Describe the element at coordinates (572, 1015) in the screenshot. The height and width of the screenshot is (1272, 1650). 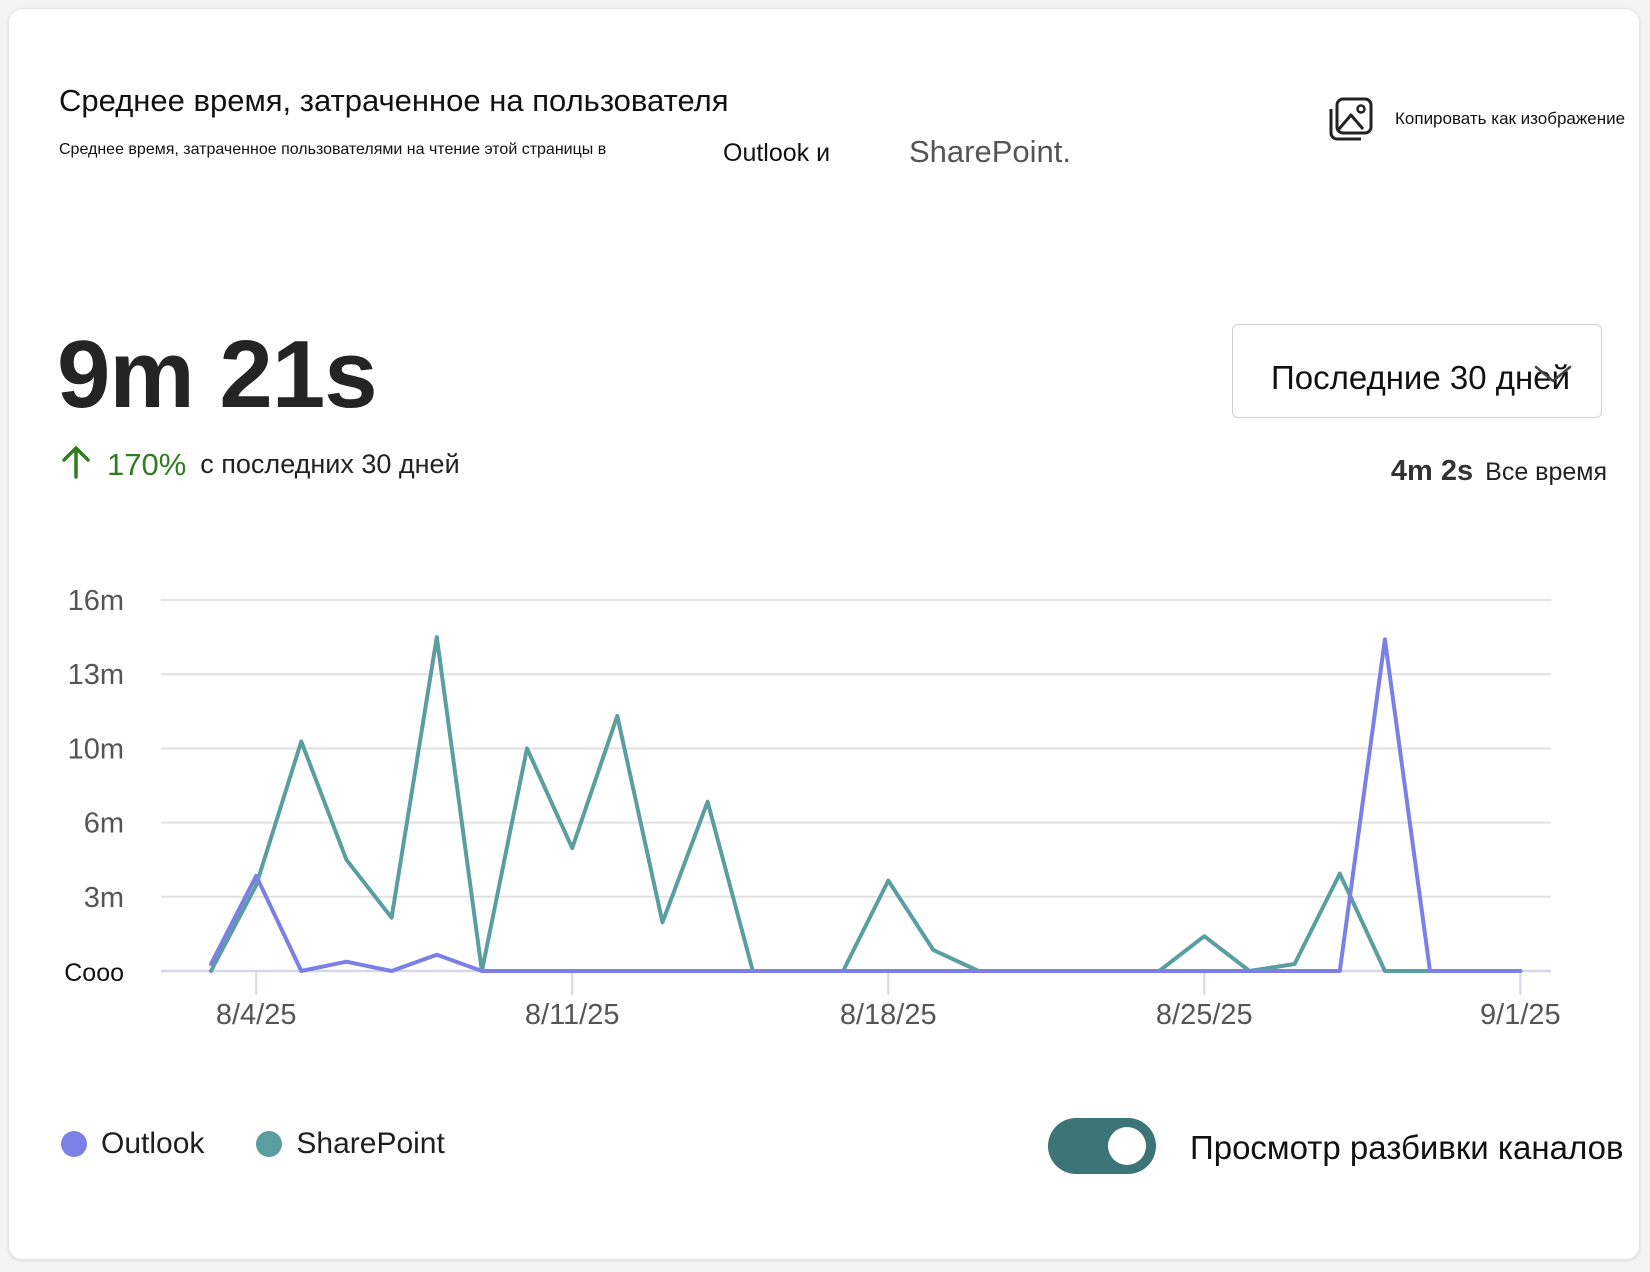
I see `x-tick-label: 8/11/25` at that location.